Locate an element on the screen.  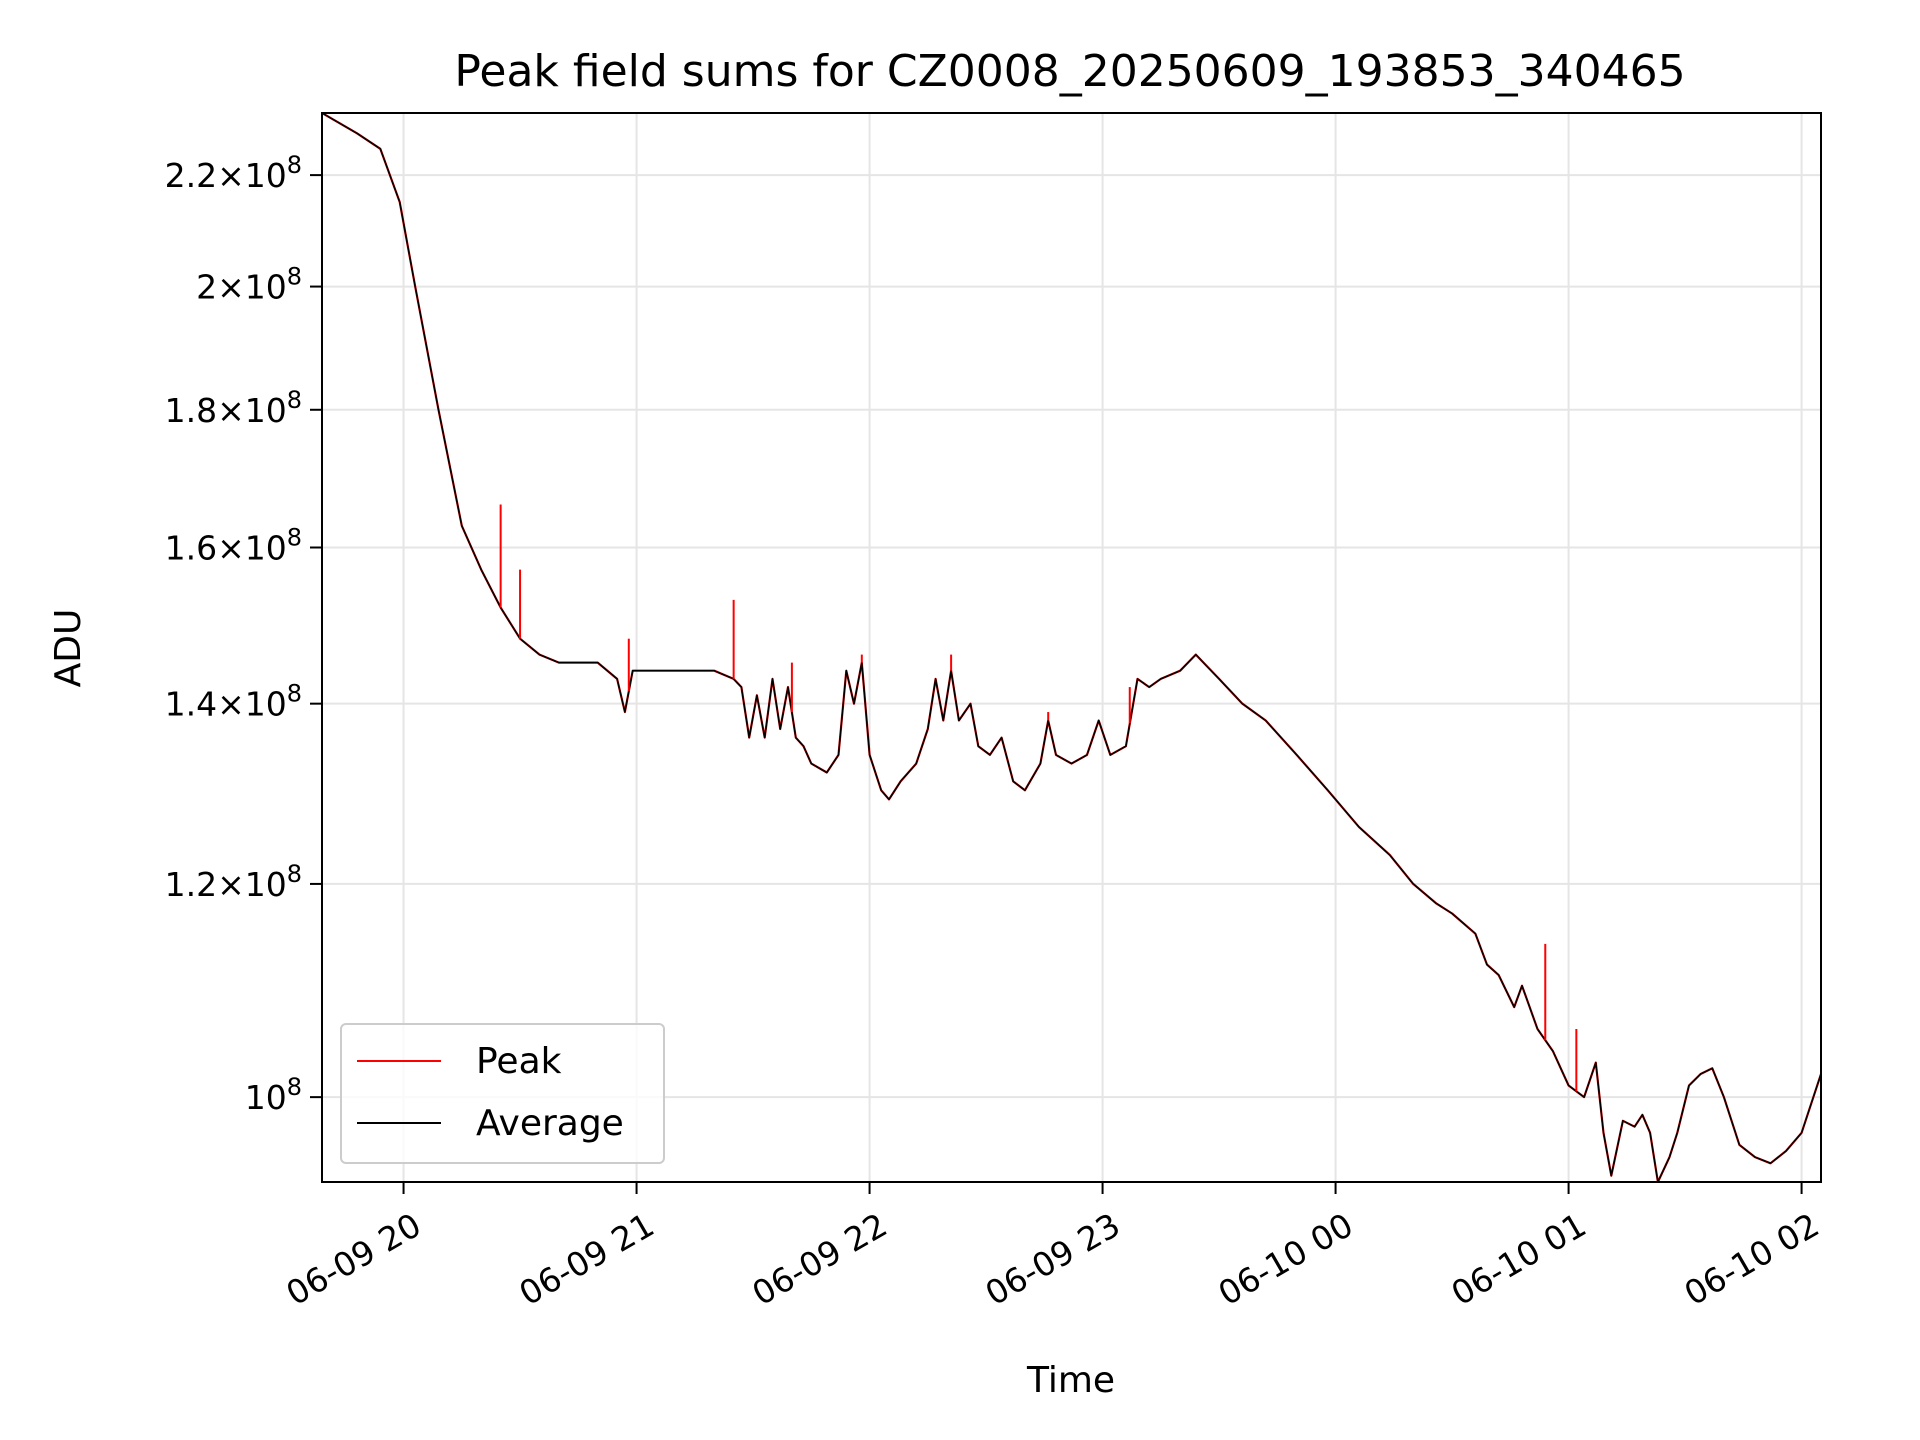
x-tick-label: 06-10 01 is located at coordinates (1519, 1259).